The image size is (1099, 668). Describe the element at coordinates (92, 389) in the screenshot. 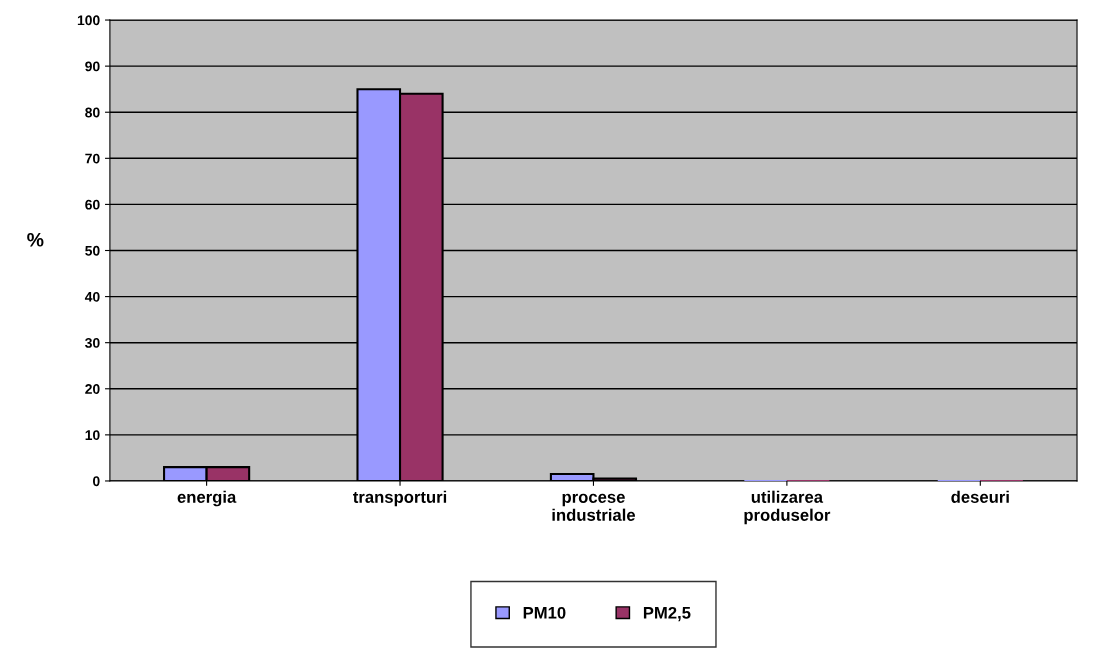

I see `y-tick-label: 20` at that location.